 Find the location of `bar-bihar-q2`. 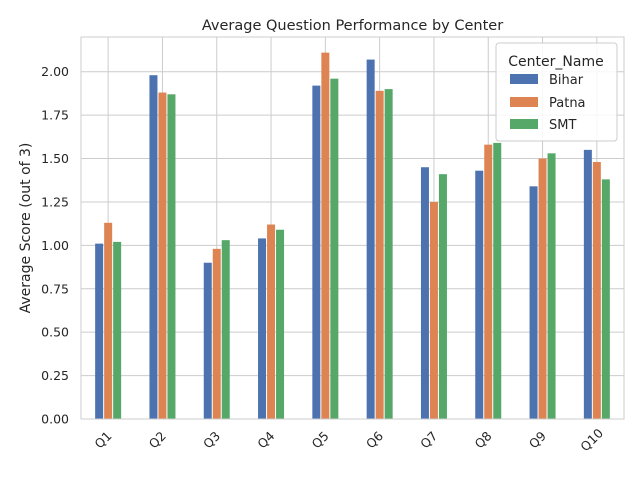

bar-bihar-q2 is located at coordinates (153, 247).